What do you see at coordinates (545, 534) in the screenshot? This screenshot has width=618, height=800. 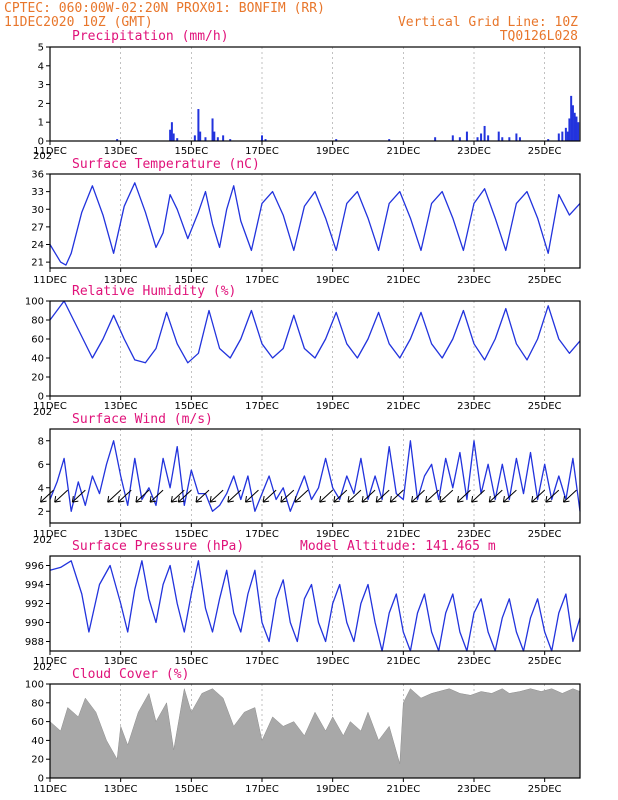 I see `wind-xtick-label: 25DEC` at bounding box center [545, 534].